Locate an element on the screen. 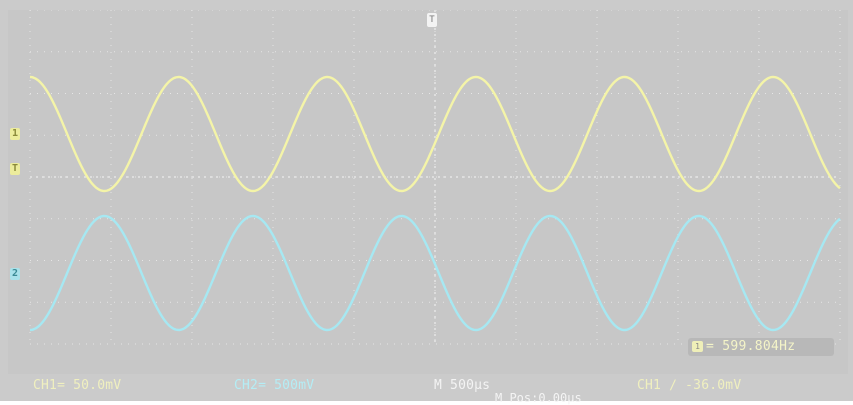  horizontal-position-readout: M Pos:0.00µs is located at coordinates (538, 398).